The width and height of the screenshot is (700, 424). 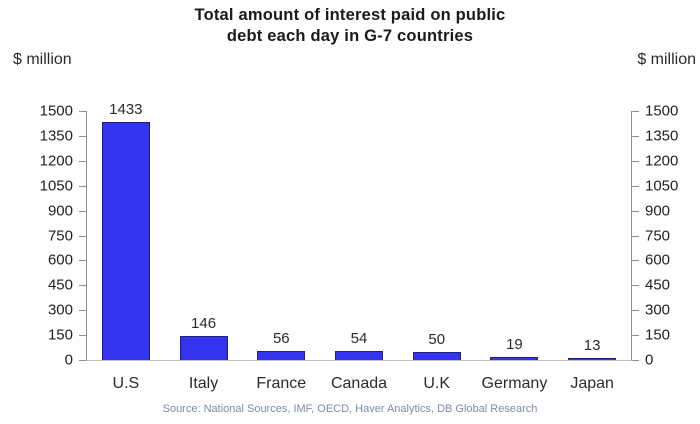 What do you see at coordinates (592, 383) in the screenshot?
I see `x-axis-label-japan: Japan` at bounding box center [592, 383].